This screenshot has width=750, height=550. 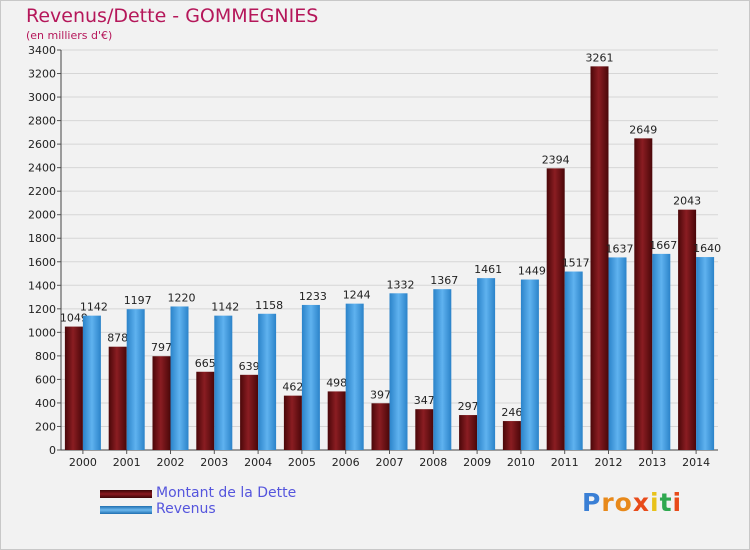 I want to click on data-label-revenus: 1637, so click(x=620, y=248).